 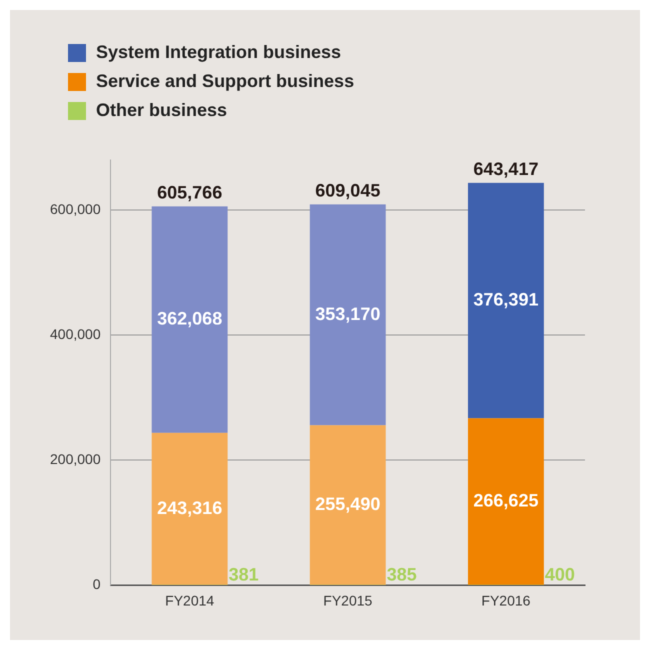 I want to click on data-label: 400, so click(x=559, y=574).